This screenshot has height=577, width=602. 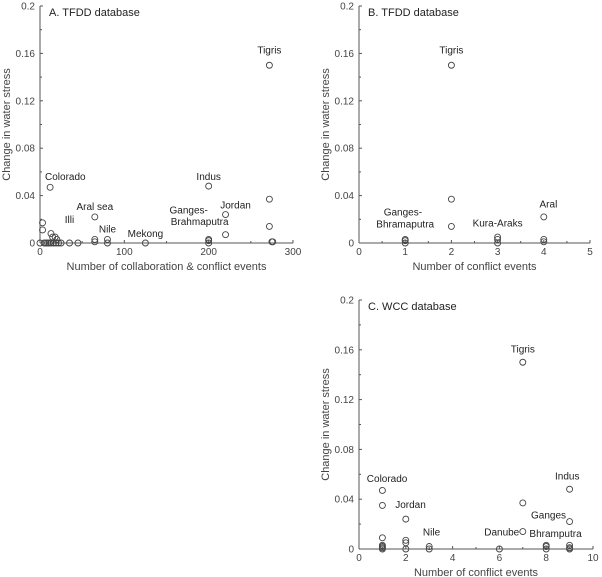 What do you see at coordinates (500, 558) in the screenshot?
I see `x-tick-label: 6` at bounding box center [500, 558].